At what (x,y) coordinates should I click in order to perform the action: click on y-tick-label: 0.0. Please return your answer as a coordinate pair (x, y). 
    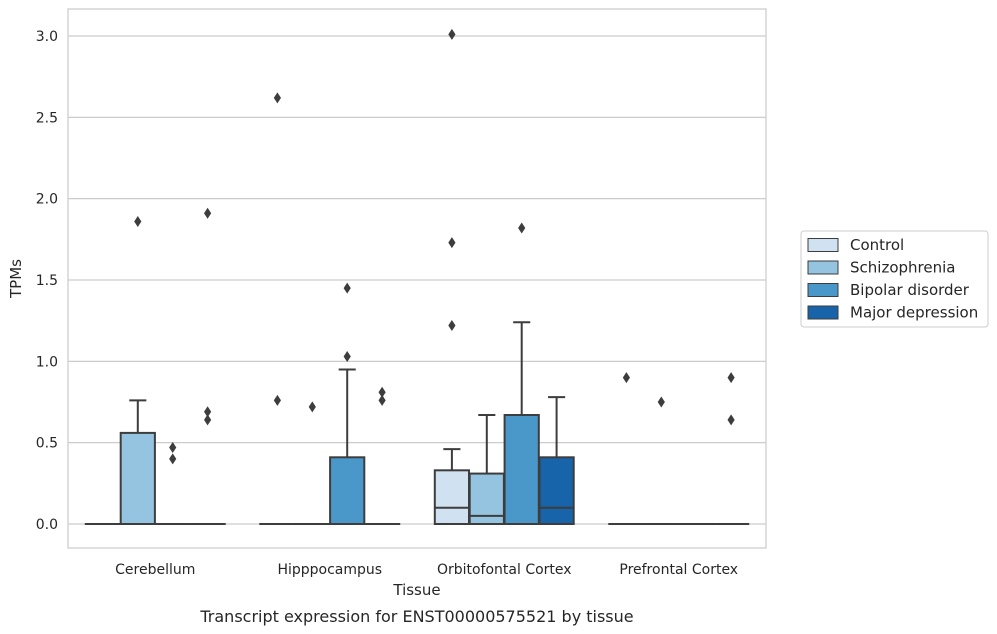
    Looking at the image, I should click on (47, 525).